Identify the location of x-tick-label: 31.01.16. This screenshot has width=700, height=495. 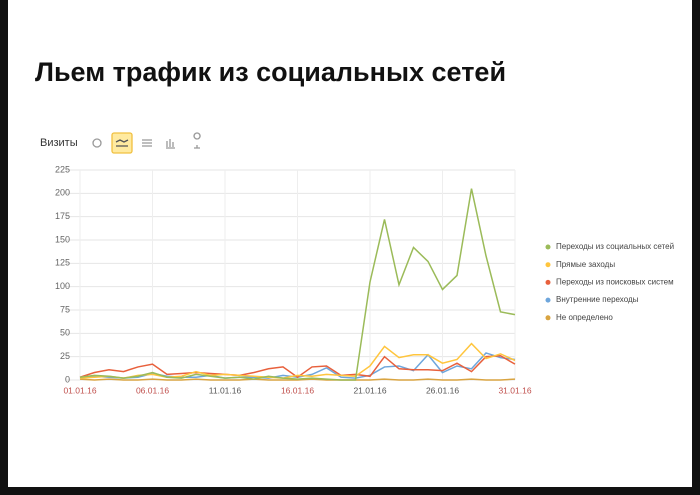
(514, 390).